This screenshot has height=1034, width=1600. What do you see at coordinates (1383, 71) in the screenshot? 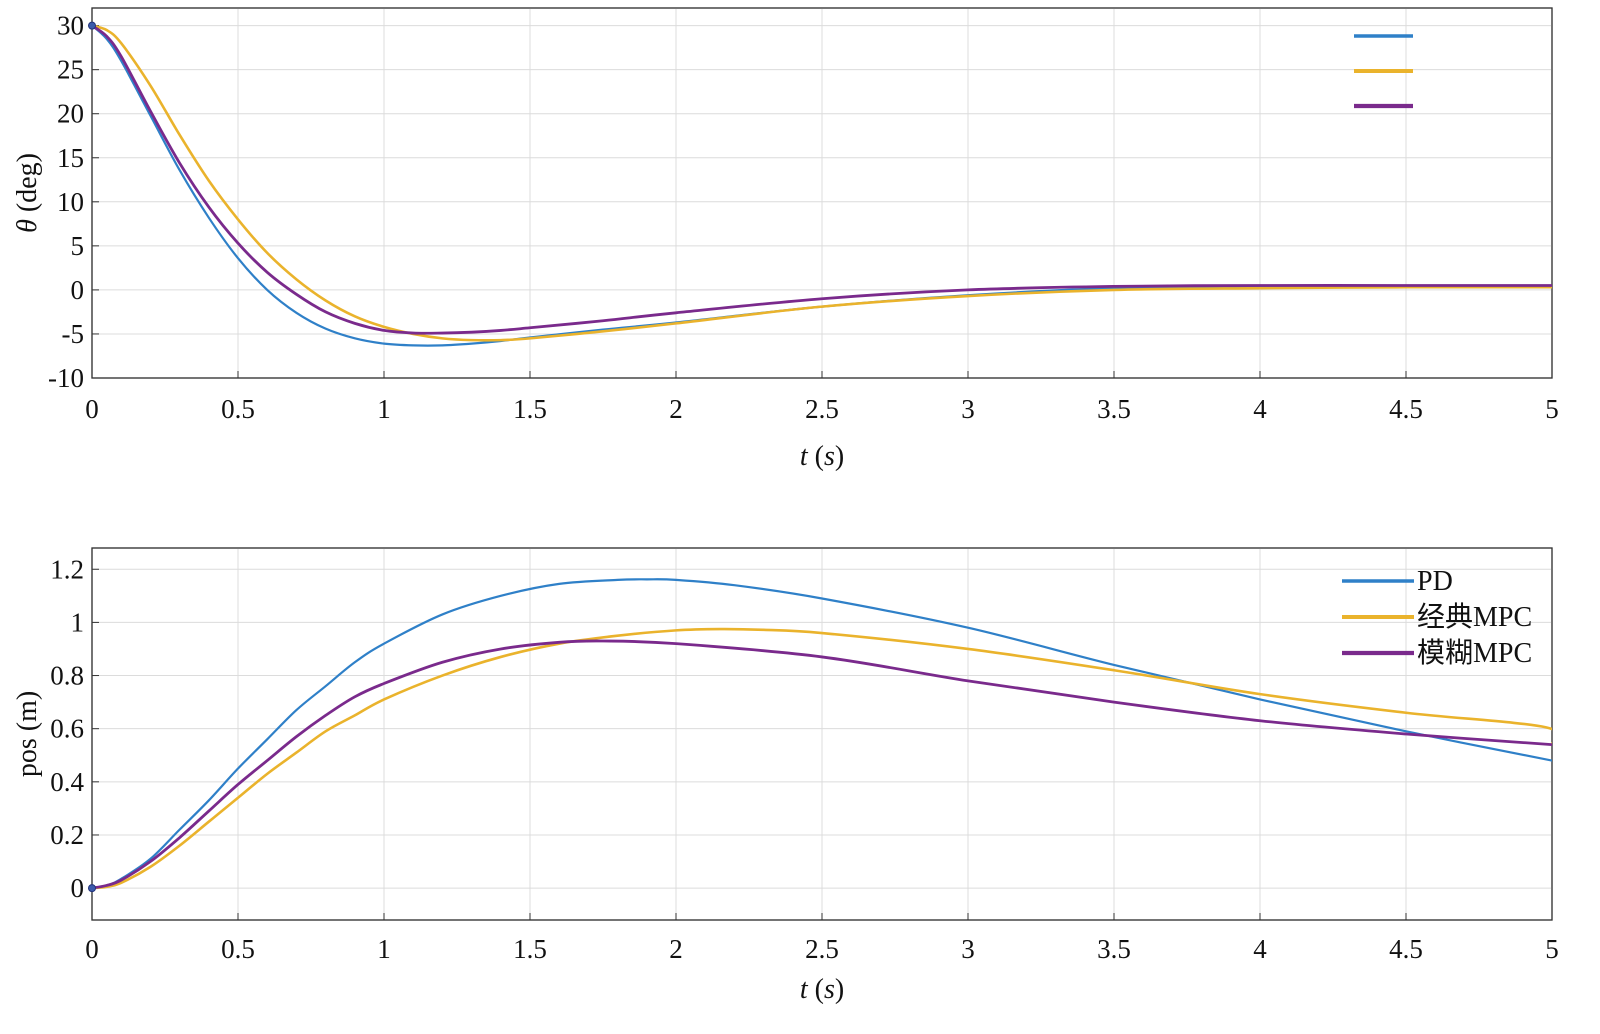
I see `legend` at bounding box center [1383, 71].